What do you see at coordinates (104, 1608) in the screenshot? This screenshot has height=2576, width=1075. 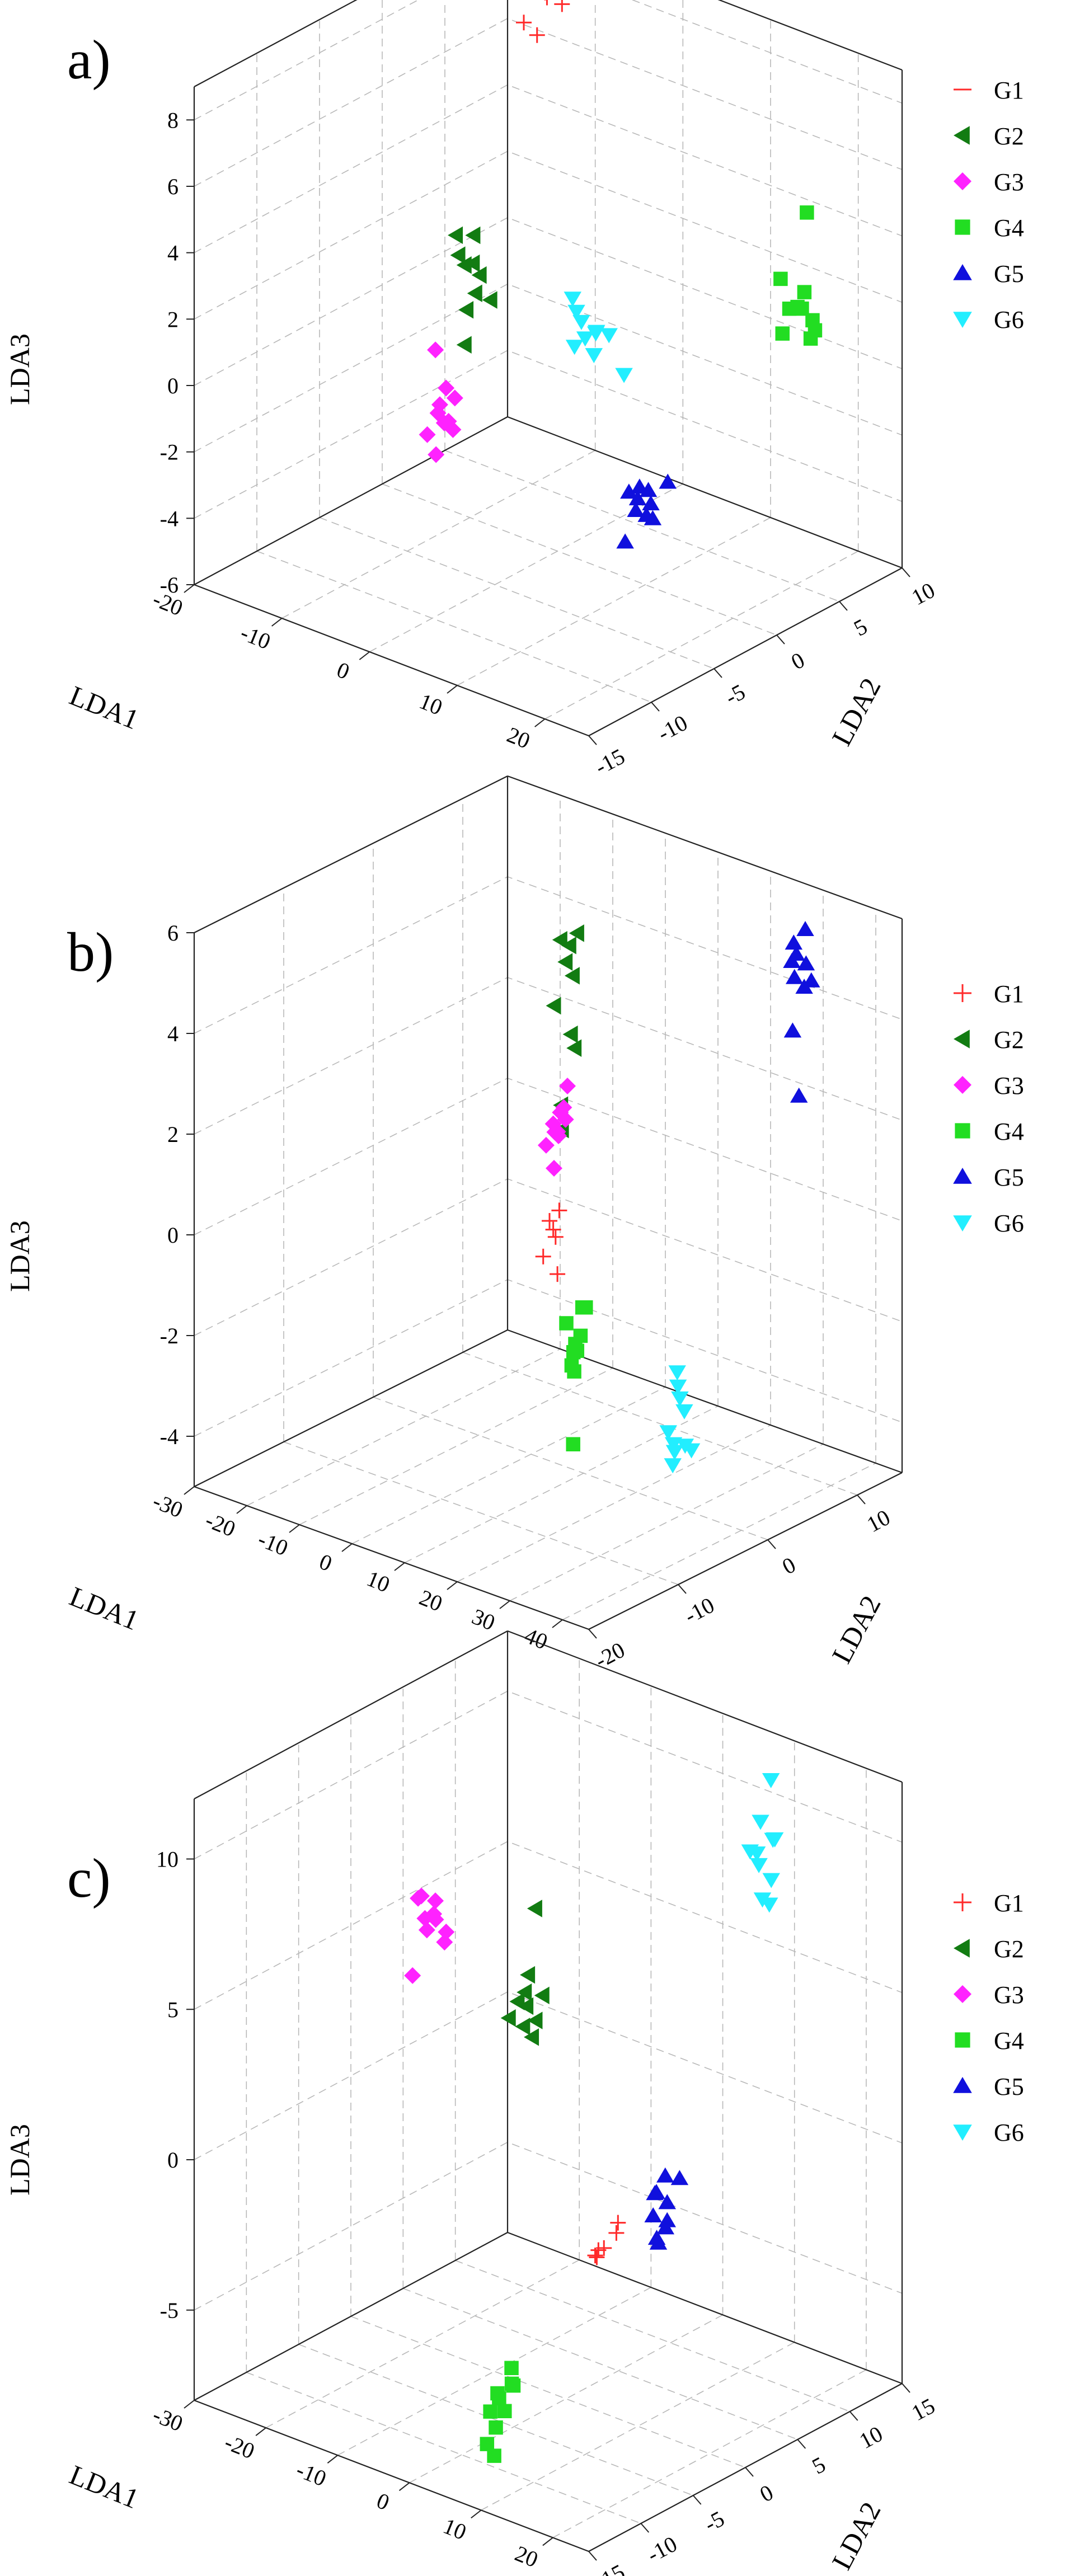 I see `x-axis-title: LDA1` at bounding box center [104, 1608].